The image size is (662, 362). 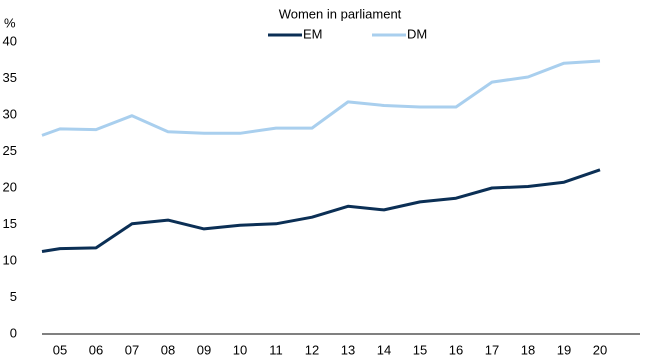 What do you see at coordinates (10, 22) in the screenshot?
I see `y-axis-label: %` at bounding box center [10, 22].